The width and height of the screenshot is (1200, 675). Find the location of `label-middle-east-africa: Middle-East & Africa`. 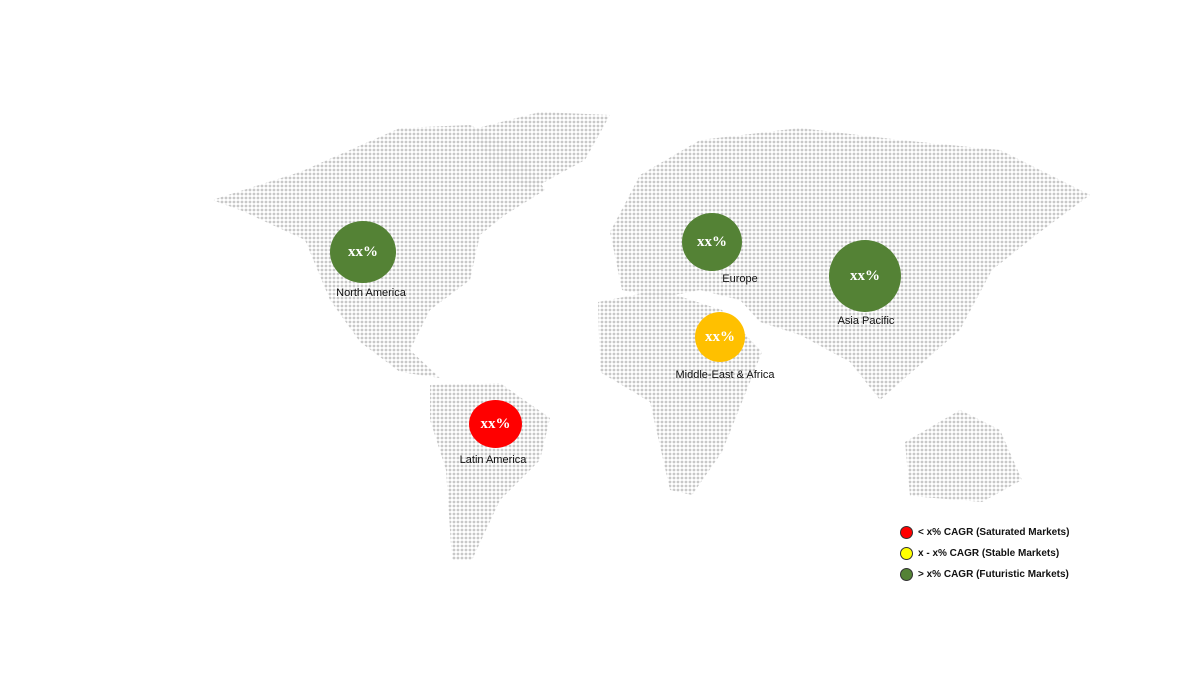

label-middle-east-africa: Middle-East & Africa is located at coordinates (725, 375).